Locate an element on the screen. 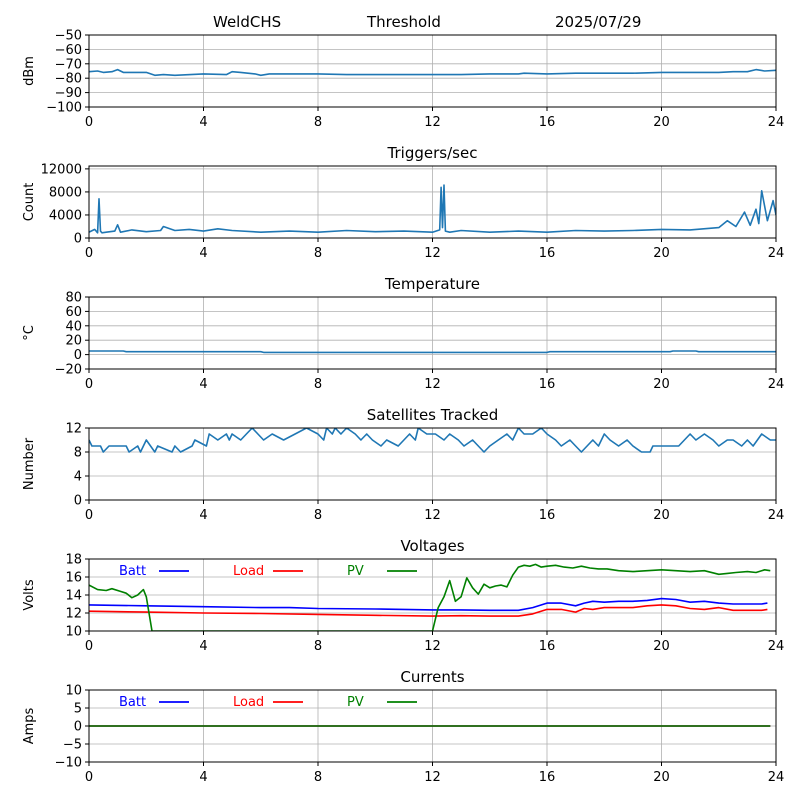  triggers-x-tick-label: 24 is located at coordinates (776, 253).